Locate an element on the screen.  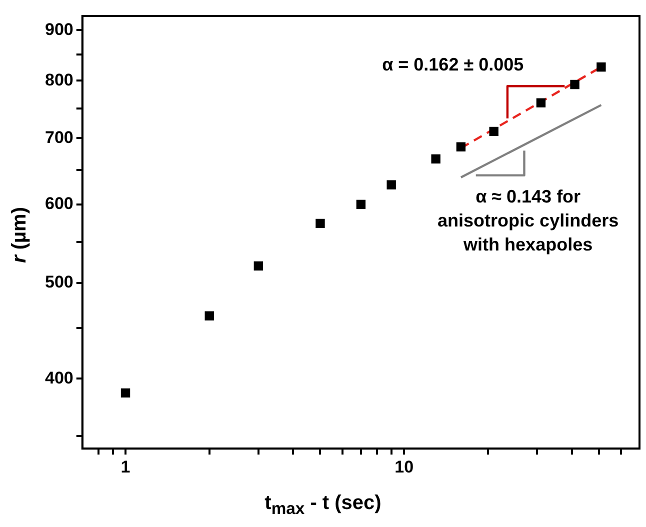
x-axis-title: t$_{max}$ - t (sec) is located at coordinates (323, 505).